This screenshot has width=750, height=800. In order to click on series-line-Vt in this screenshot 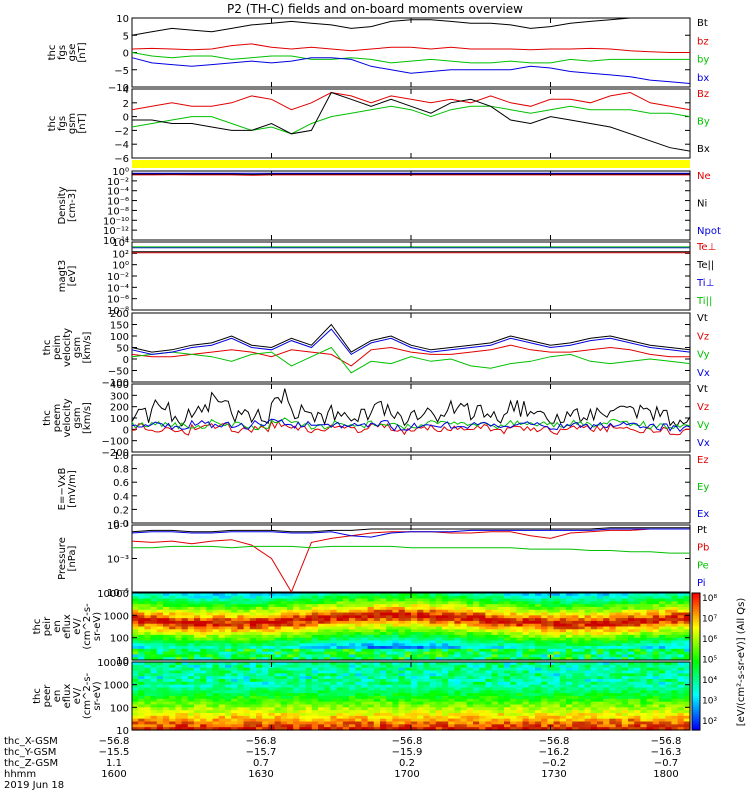, I will do `click(411, 408)`.